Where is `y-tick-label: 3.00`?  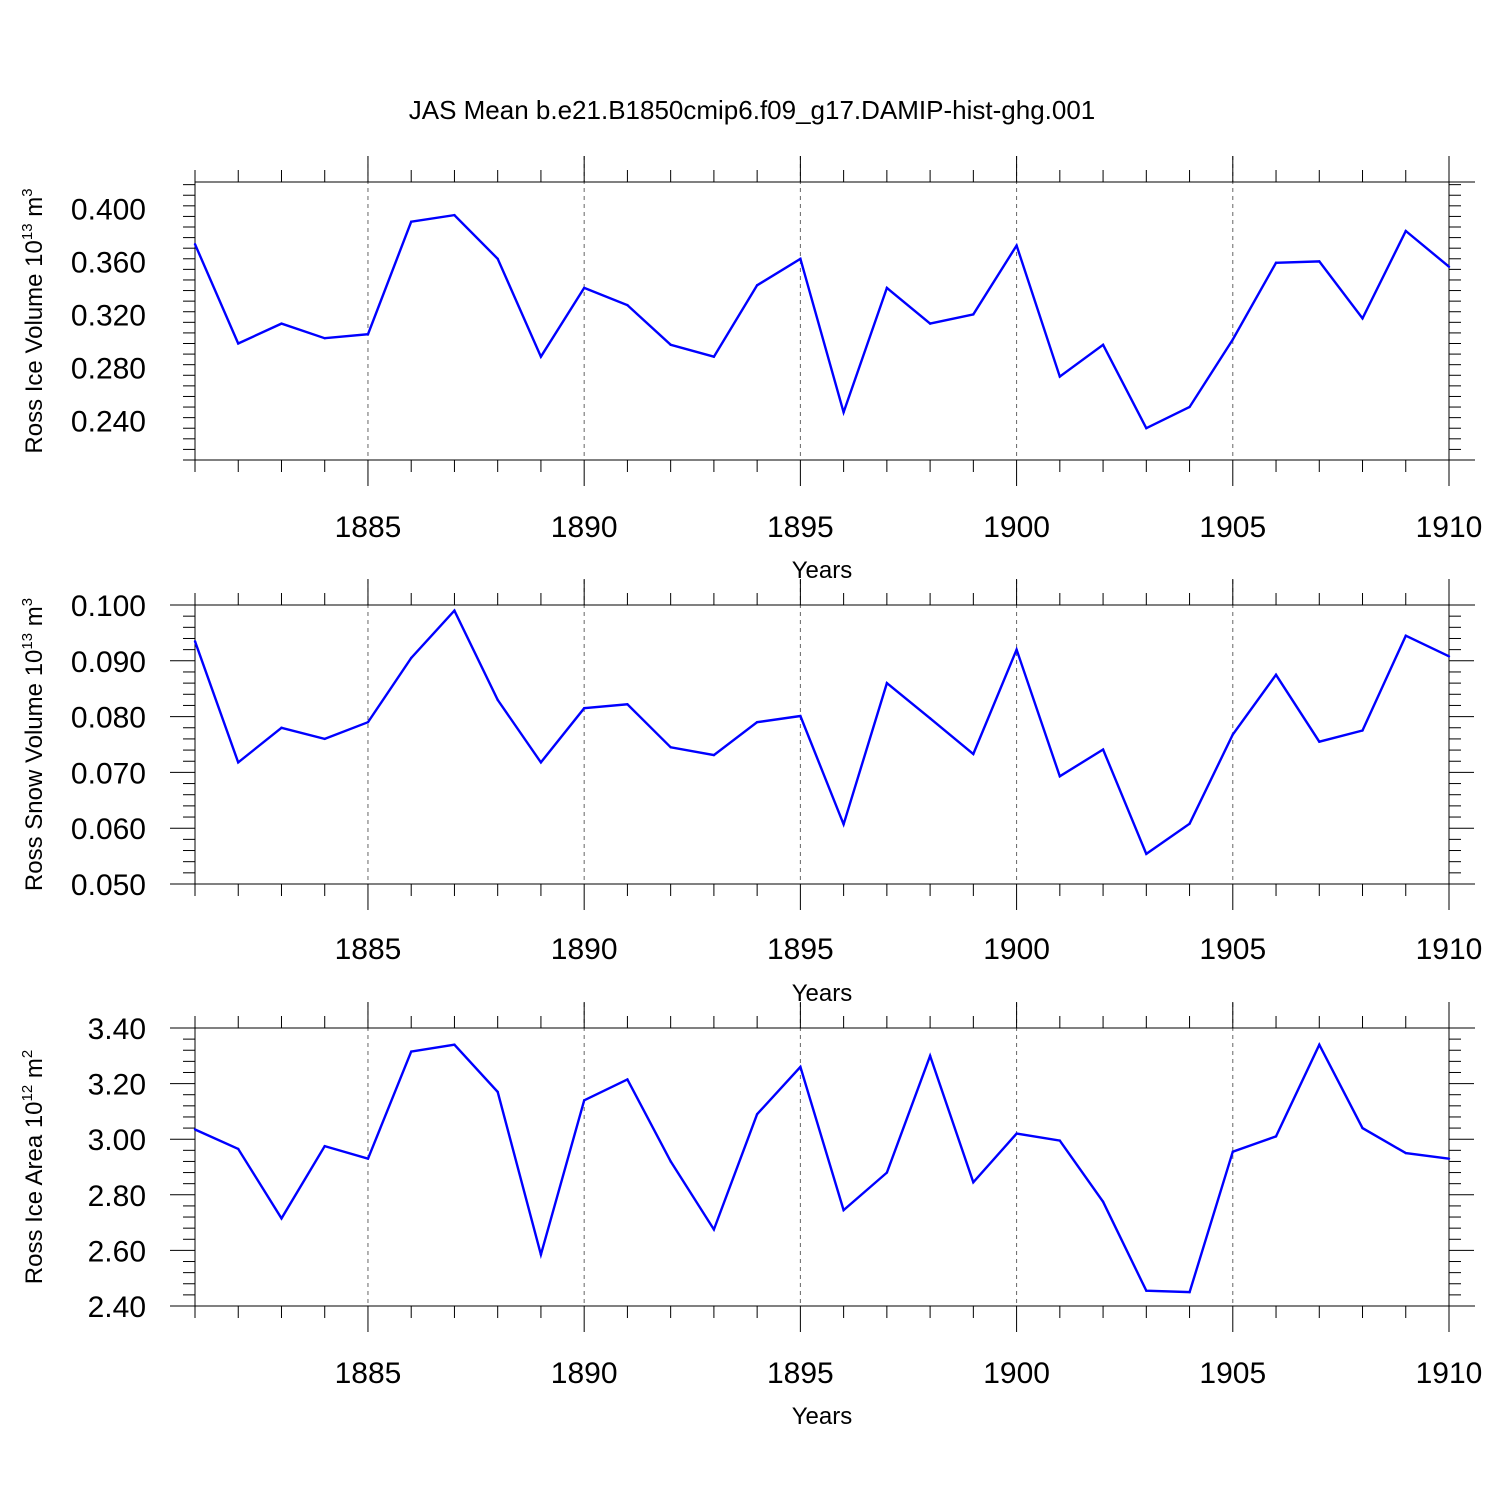
y-tick-label: 3.00 is located at coordinates (117, 1140).